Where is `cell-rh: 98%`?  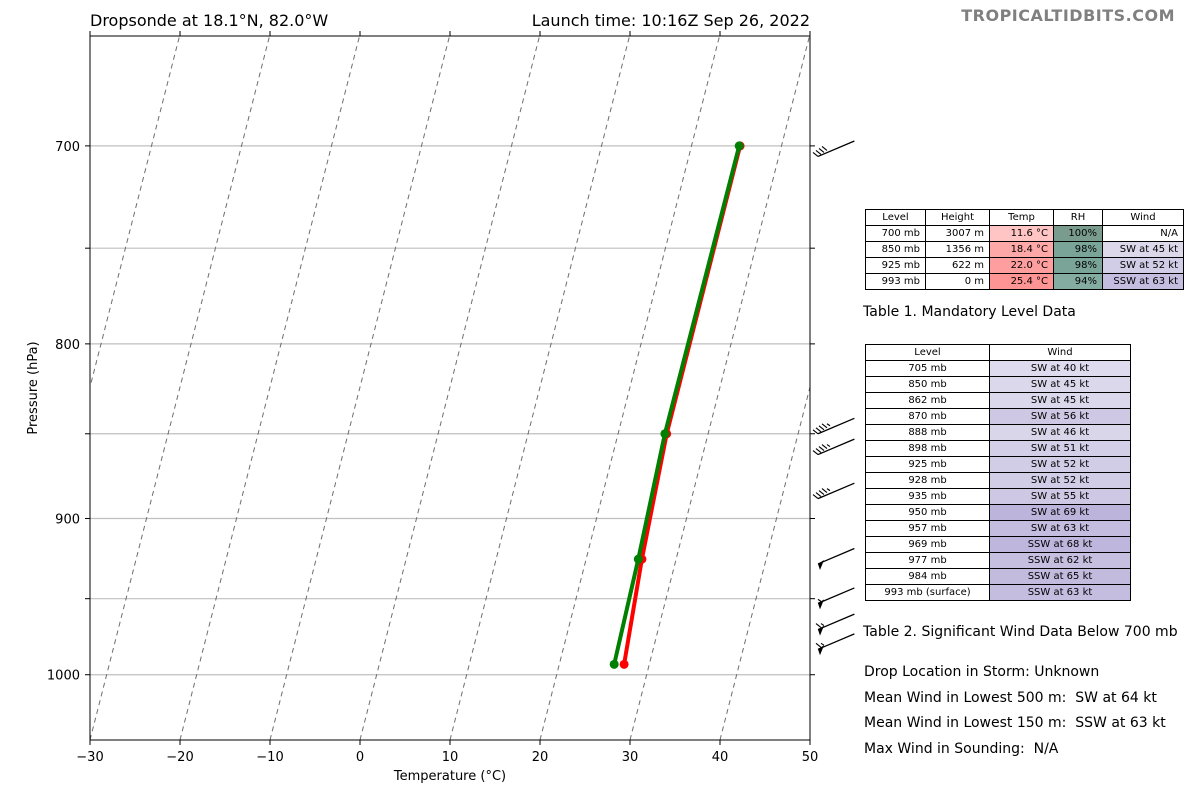 cell-rh: 98% is located at coordinates (1078, 265).